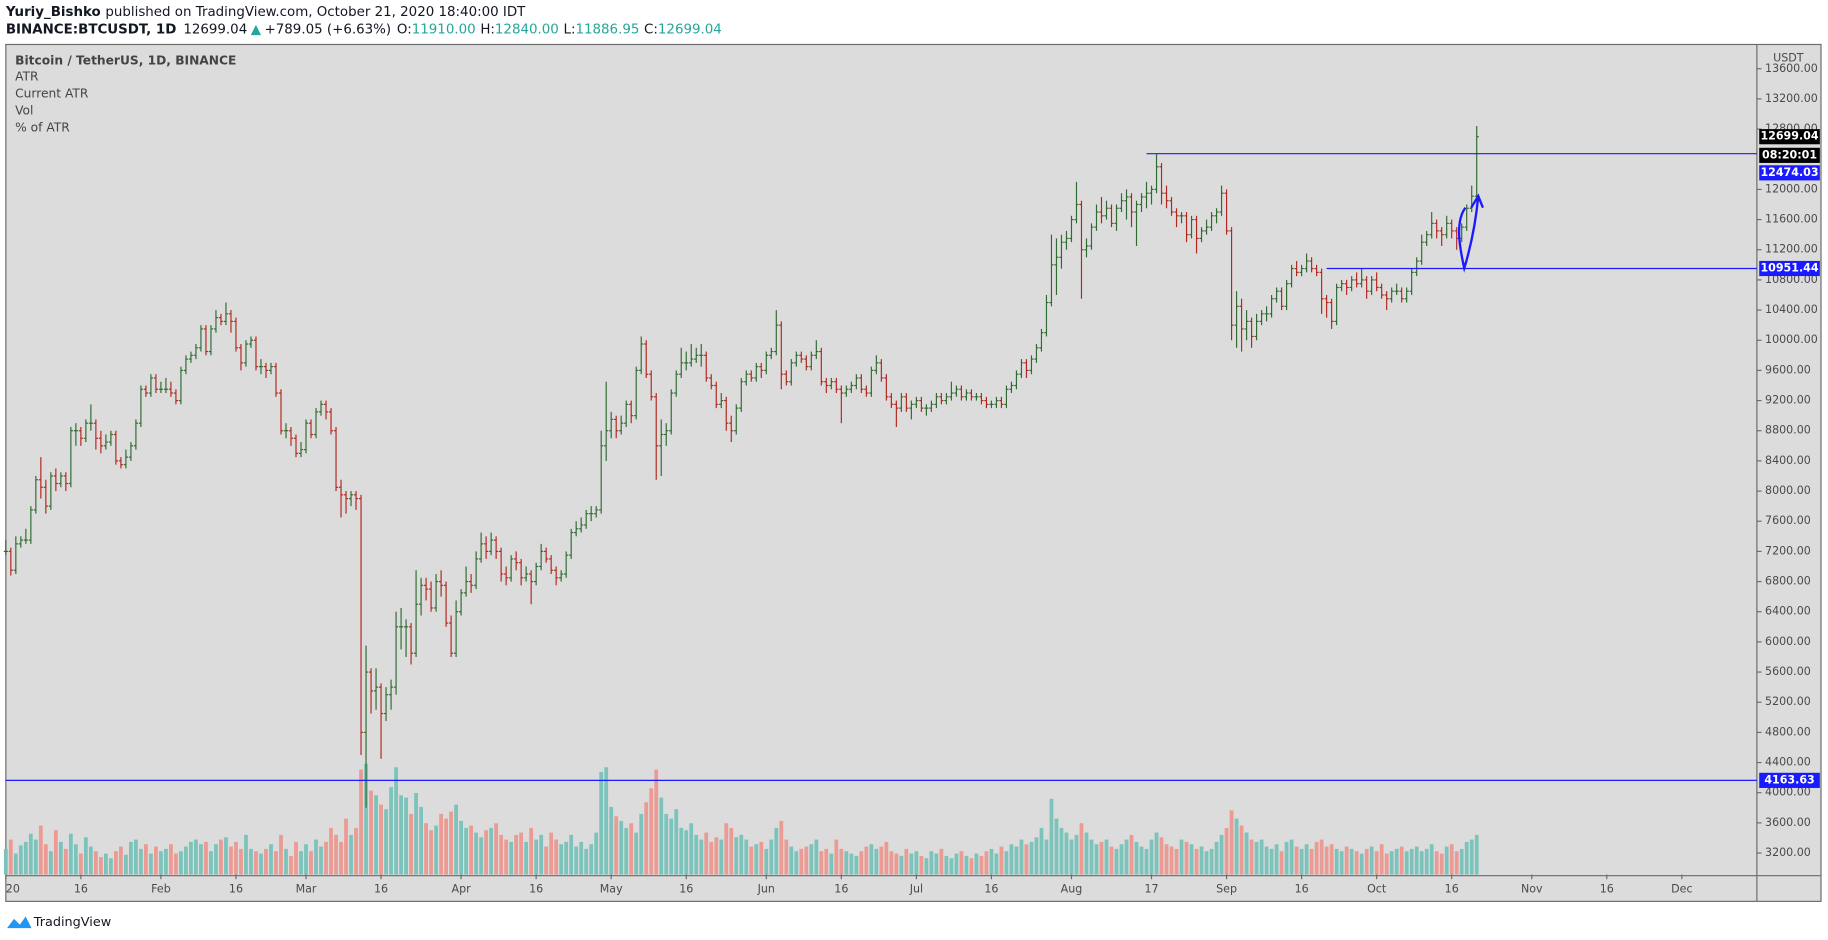 The image size is (1828, 940). What do you see at coordinates (27, 77) in the screenshot?
I see `indicator-label: ATR` at bounding box center [27, 77].